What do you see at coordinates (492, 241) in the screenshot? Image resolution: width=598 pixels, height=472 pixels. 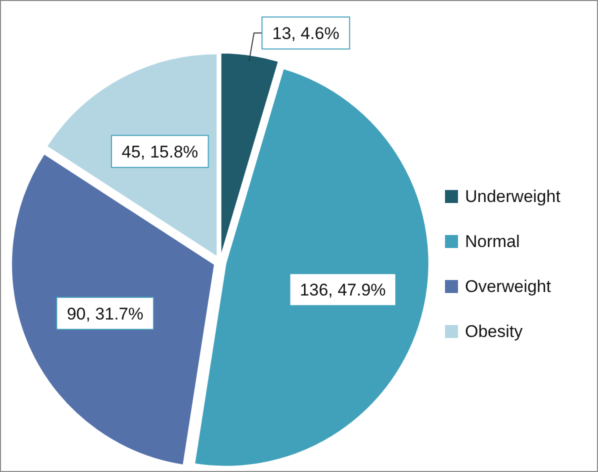 I see `legend-label: Normal` at bounding box center [492, 241].